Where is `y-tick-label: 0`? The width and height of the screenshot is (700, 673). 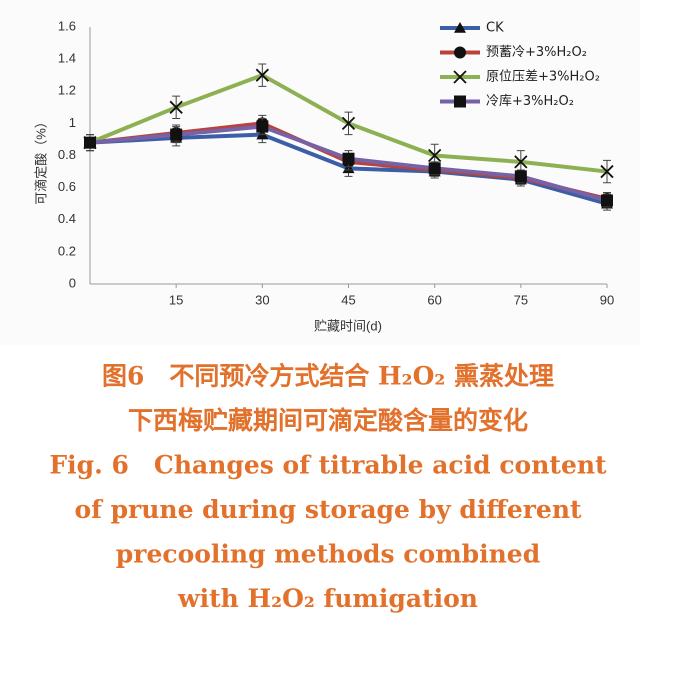 y-tick-label: 0 is located at coordinates (72, 282).